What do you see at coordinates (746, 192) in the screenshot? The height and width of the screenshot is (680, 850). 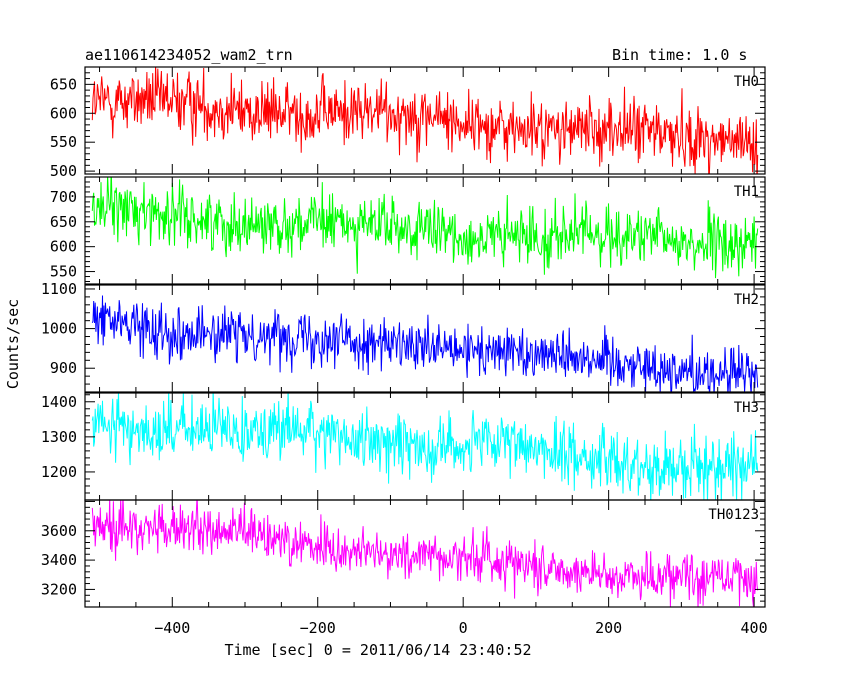 I see `series-label-th1: TH1` at bounding box center [746, 192].